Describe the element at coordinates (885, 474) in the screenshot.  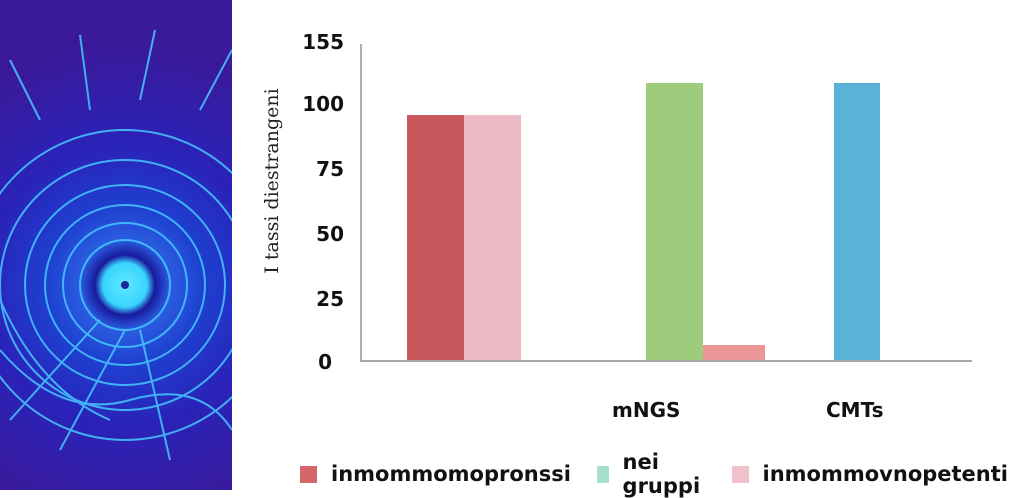
I see `legend-label: inmommovnopetenti` at that location.